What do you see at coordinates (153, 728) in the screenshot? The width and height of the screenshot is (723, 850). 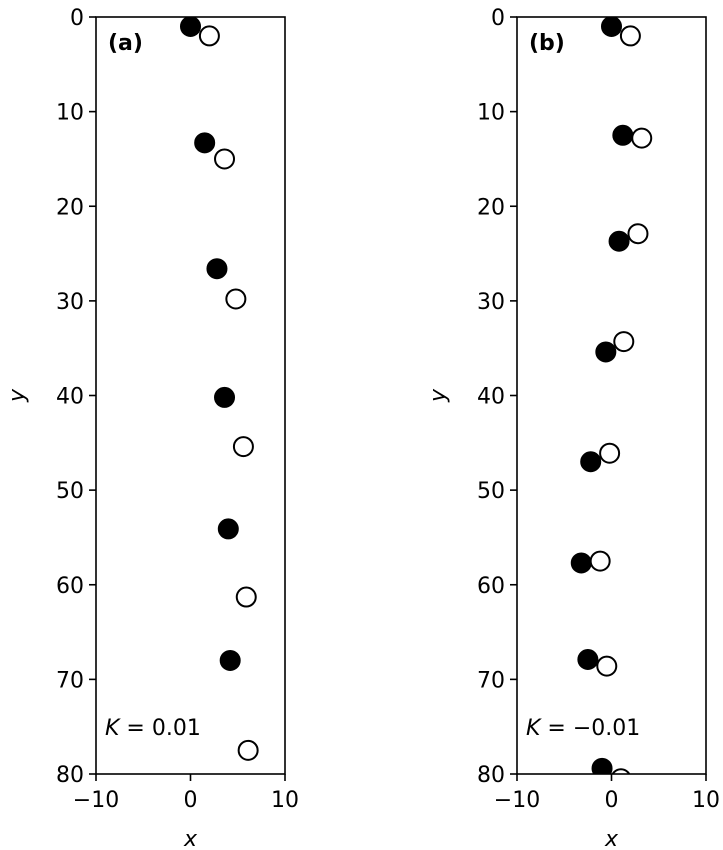 I see `annotation: K = 0.01` at bounding box center [153, 728].